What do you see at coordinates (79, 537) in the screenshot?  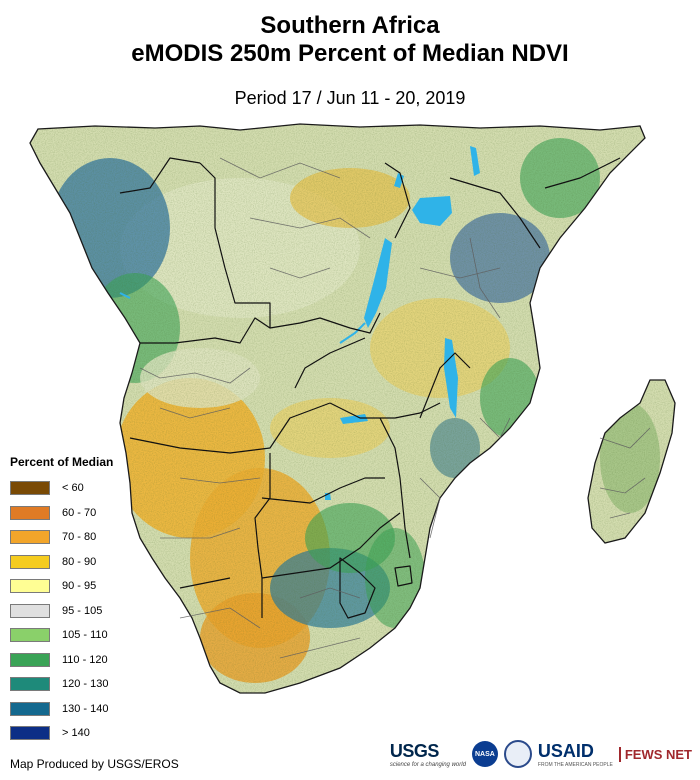 I see `legend-label: 70 - 80` at bounding box center [79, 537].